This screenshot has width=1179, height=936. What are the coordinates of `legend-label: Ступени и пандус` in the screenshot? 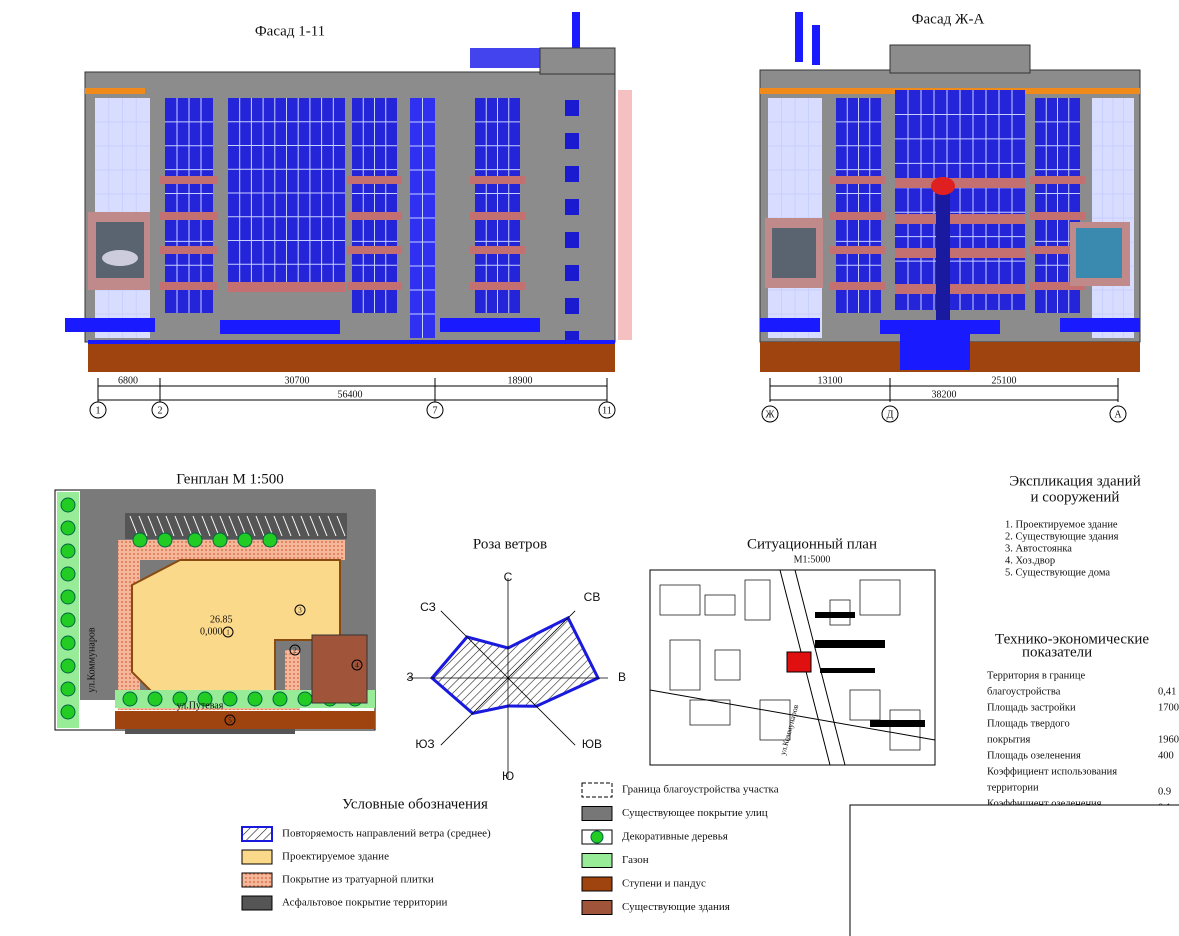 It's located at (664, 884).